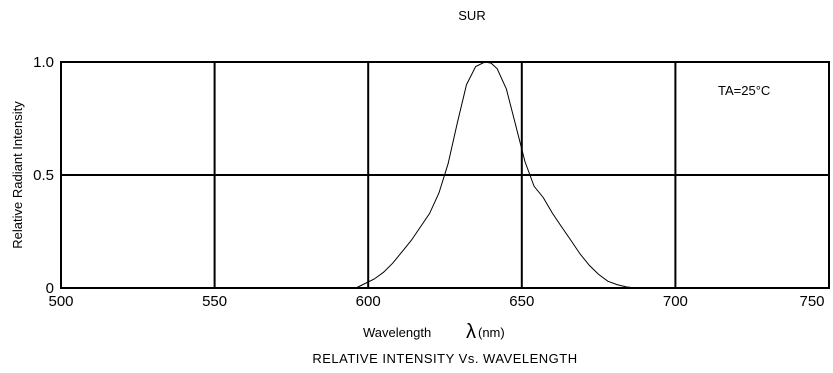 This screenshot has width=833, height=373. What do you see at coordinates (811, 301) in the screenshot?
I see `x-tick-label: 750` at bounding box center [811, 301].